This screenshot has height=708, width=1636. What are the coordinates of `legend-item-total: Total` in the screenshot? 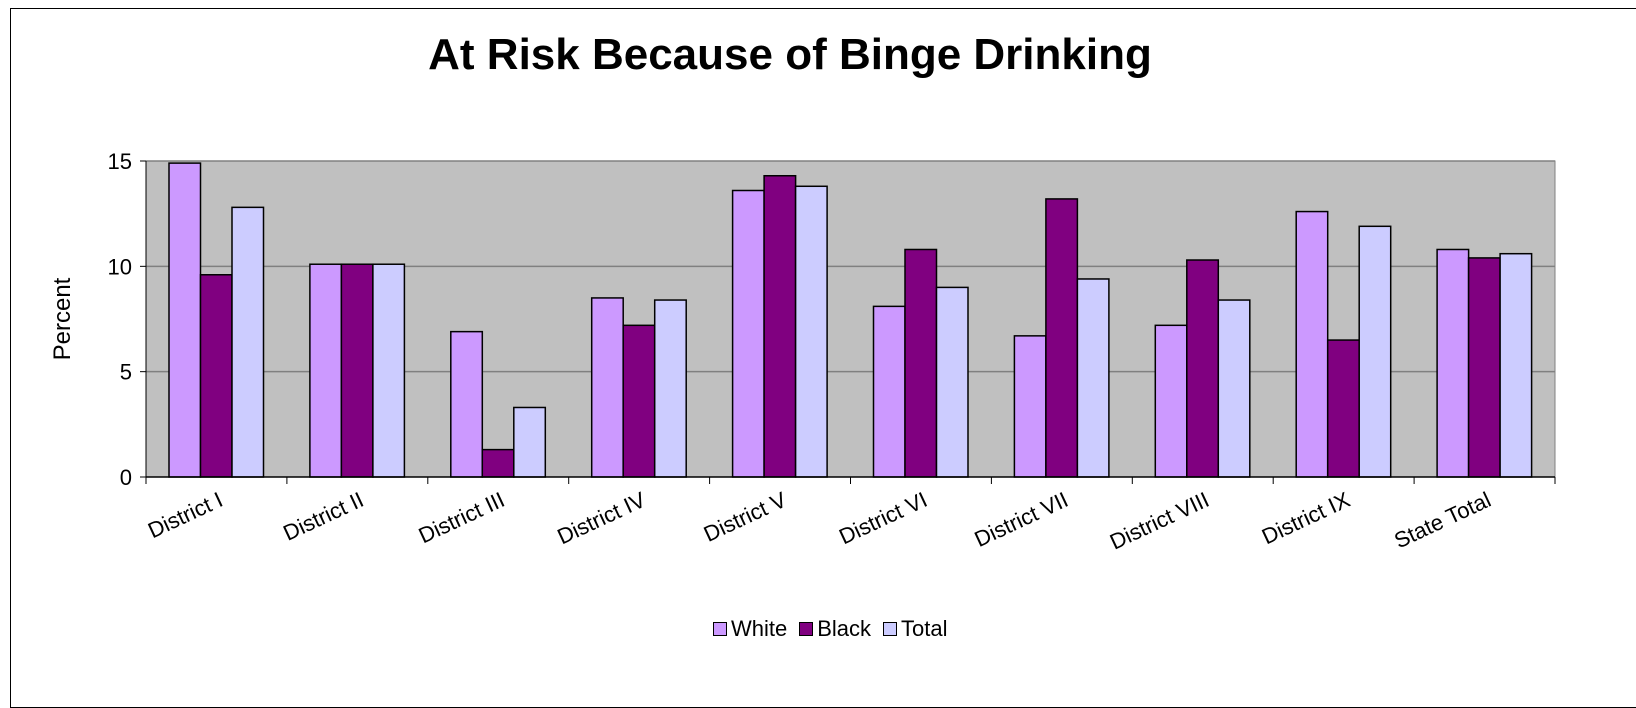 It's located at (915, 629).